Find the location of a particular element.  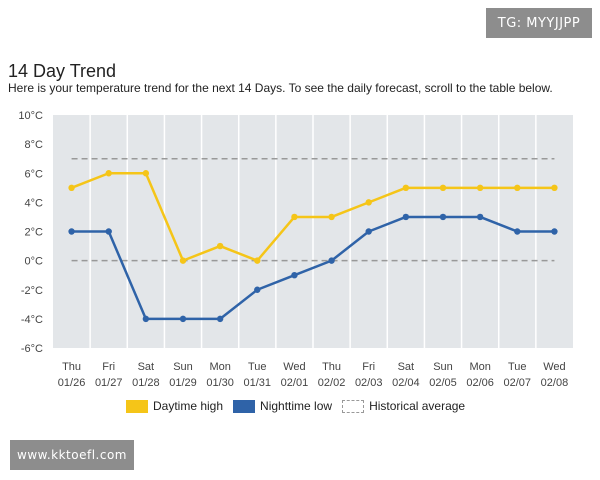

y-tick-label: 8°C is located at coordinates (34, 145).